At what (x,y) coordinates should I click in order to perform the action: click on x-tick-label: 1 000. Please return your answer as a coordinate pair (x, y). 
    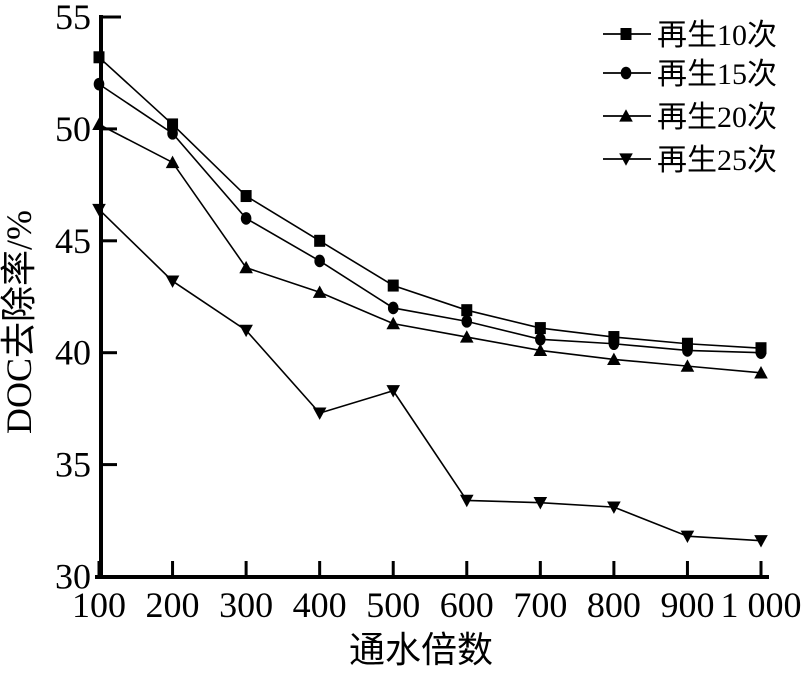
    Looking at the image, I should click on (761, 605).